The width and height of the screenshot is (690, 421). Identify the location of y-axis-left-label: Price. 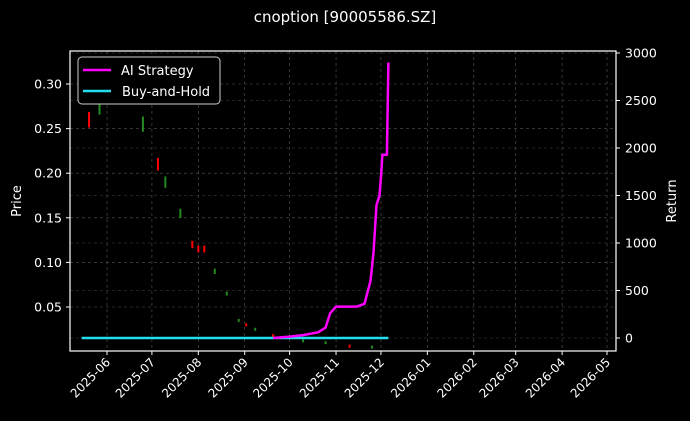
(17, 201).